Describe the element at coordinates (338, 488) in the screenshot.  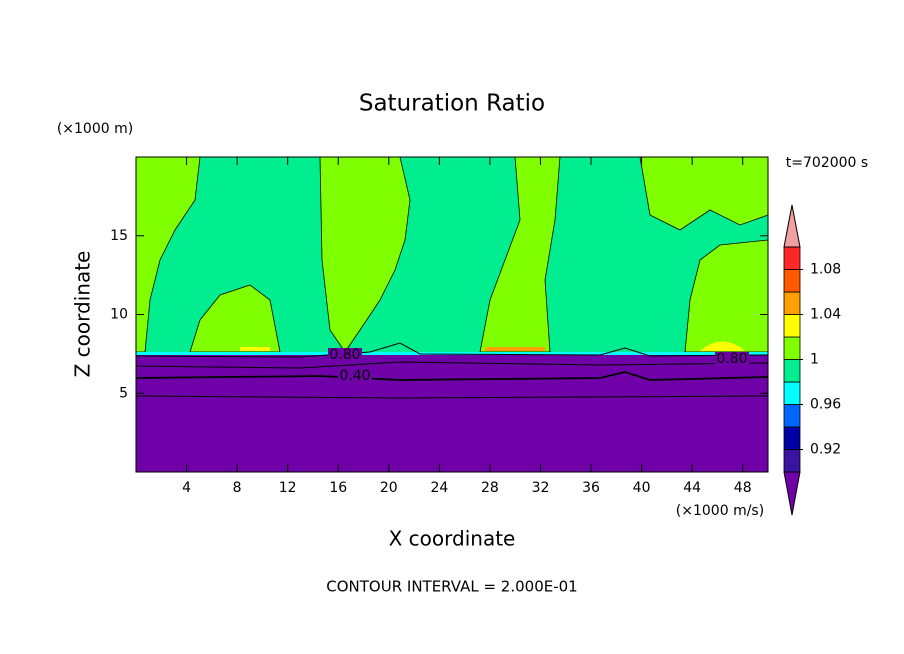
I see `x-tick-label: 16` at that location.